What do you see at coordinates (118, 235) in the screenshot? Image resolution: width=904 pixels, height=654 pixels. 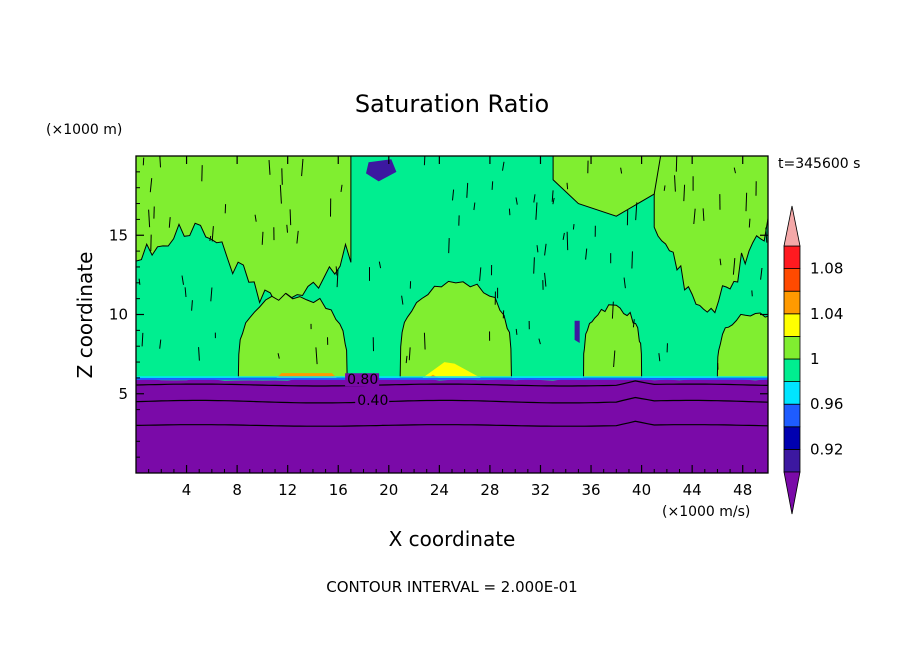 I see `y-tick-label: 15` at bounding box center [118, 235].